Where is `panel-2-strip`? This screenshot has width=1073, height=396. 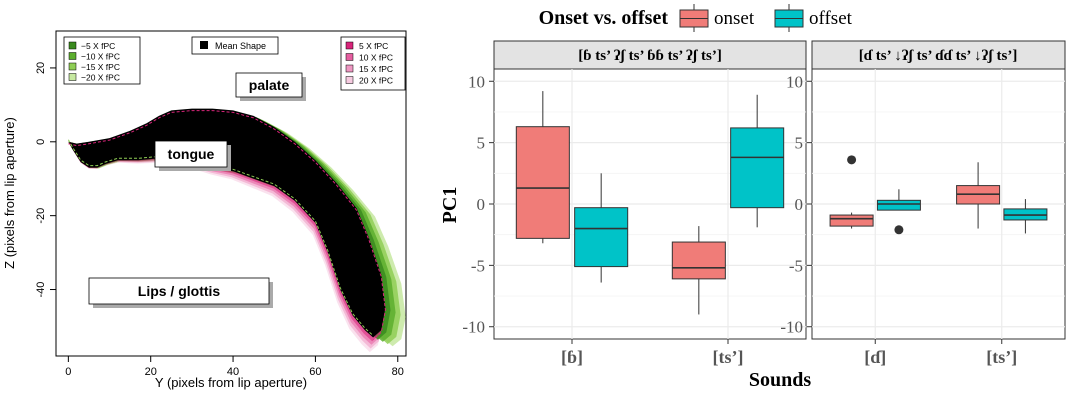
panel-2-strip is located at coordinates (938, 55).